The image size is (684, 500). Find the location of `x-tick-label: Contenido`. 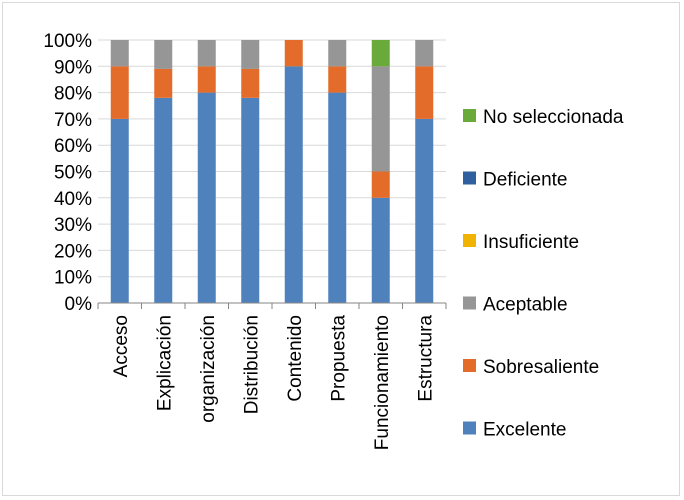

x-tick-label: Contenido is located at coordinates (295, 358).